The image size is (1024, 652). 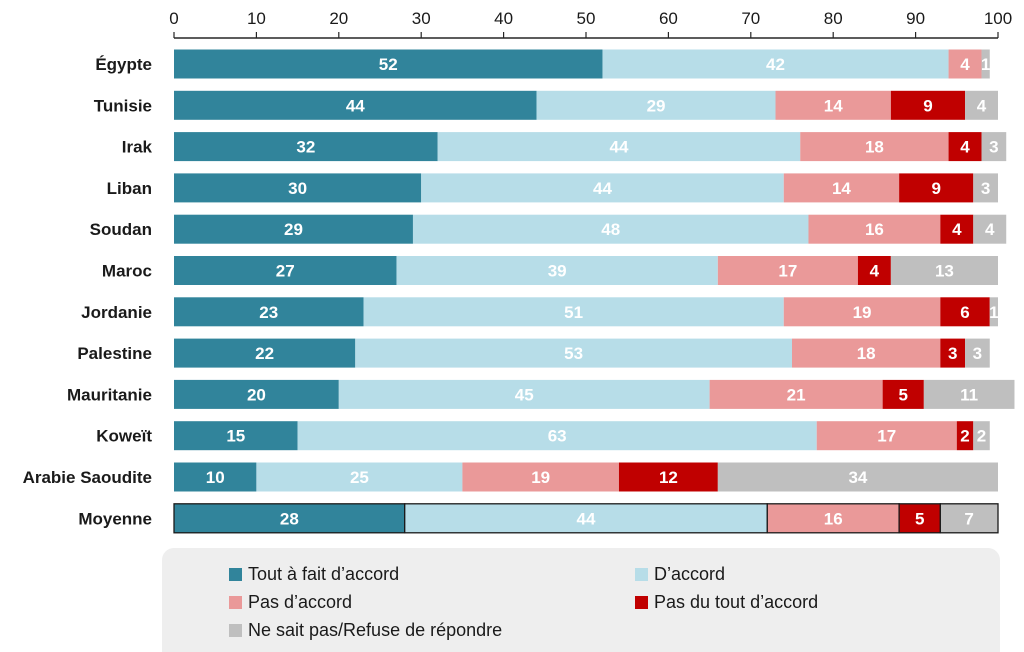 What do you see at coordinates (915, 18) in the screenshot?
I see `x-tick-label: 90` at bounding box center [915, 18].